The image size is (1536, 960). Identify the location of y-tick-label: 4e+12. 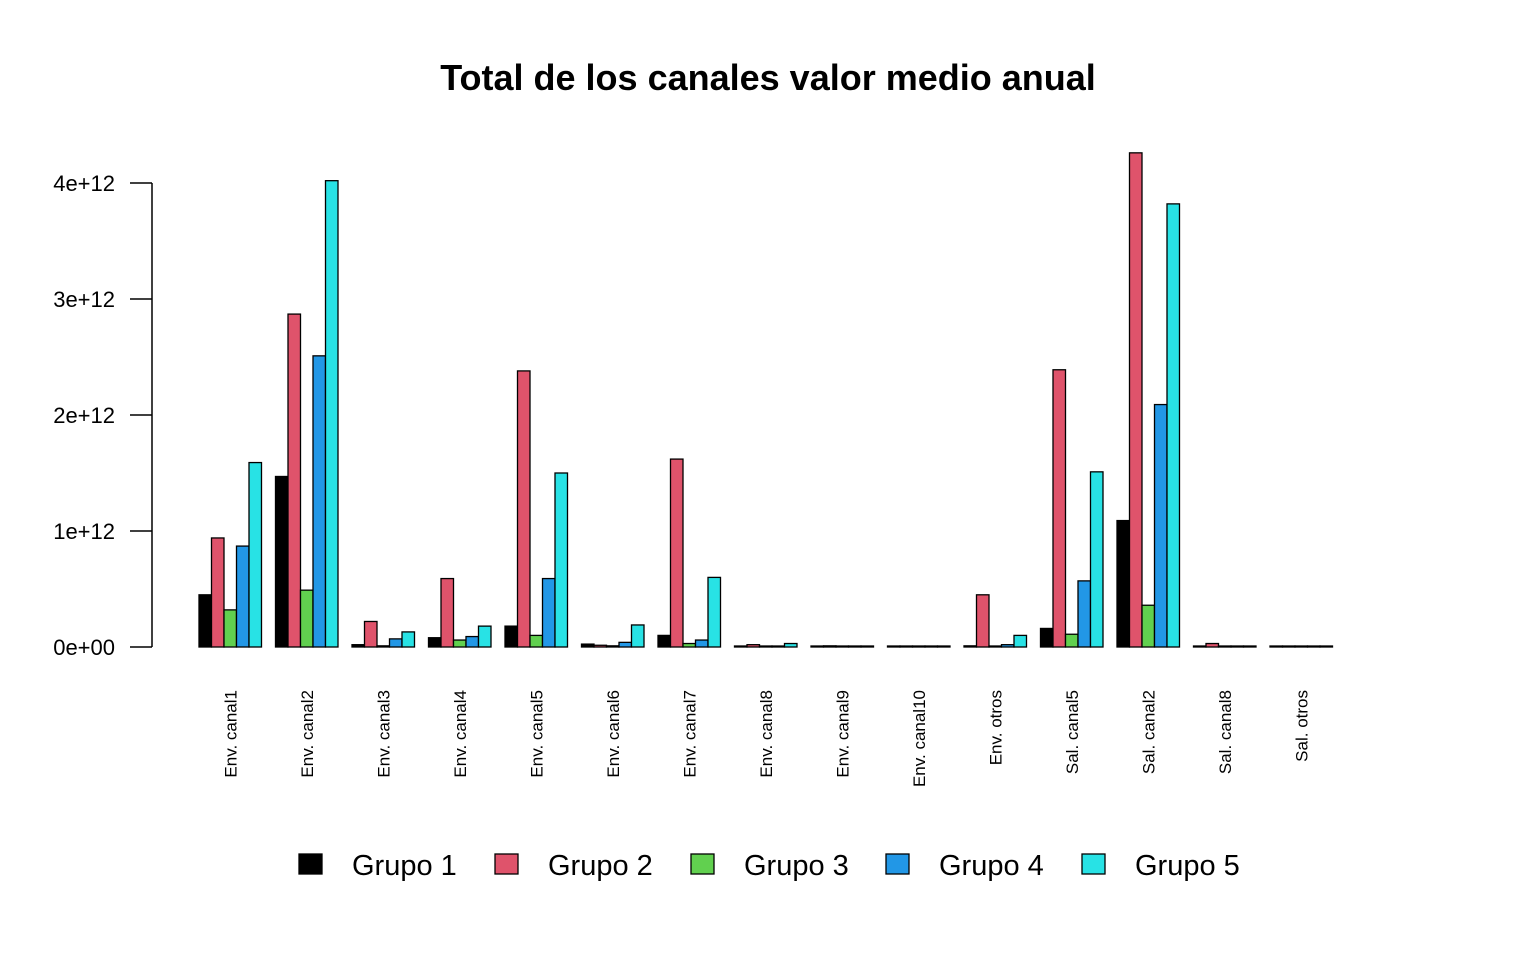
(84, 183).